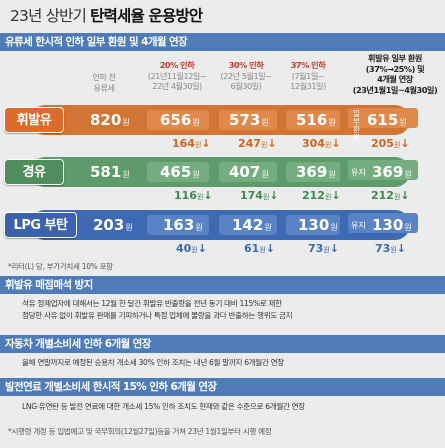 This screenshot has width=445, height=448. Describe the element at coordinates (395, 79) in the screenshot. I see `col-head-restore-line3: 4개월 연장` at that location.